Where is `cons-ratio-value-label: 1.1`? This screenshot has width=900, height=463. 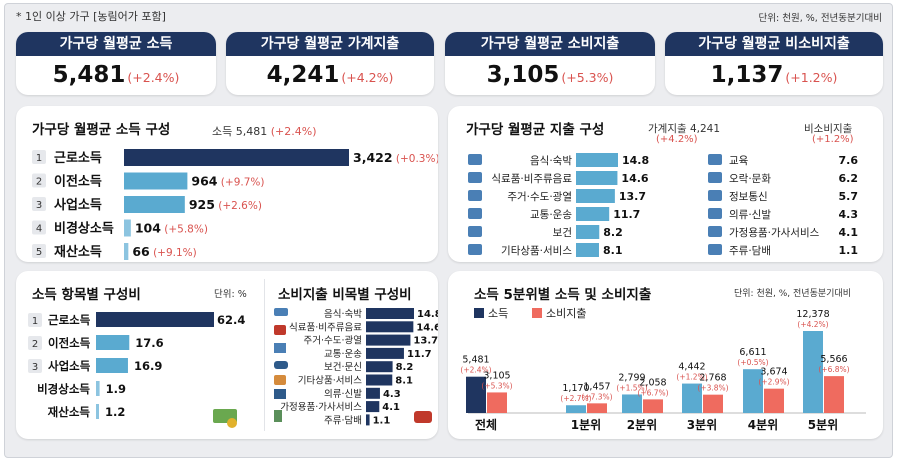
cons-ratio-value-label: 1.1 is located at coordinates (382, 420).